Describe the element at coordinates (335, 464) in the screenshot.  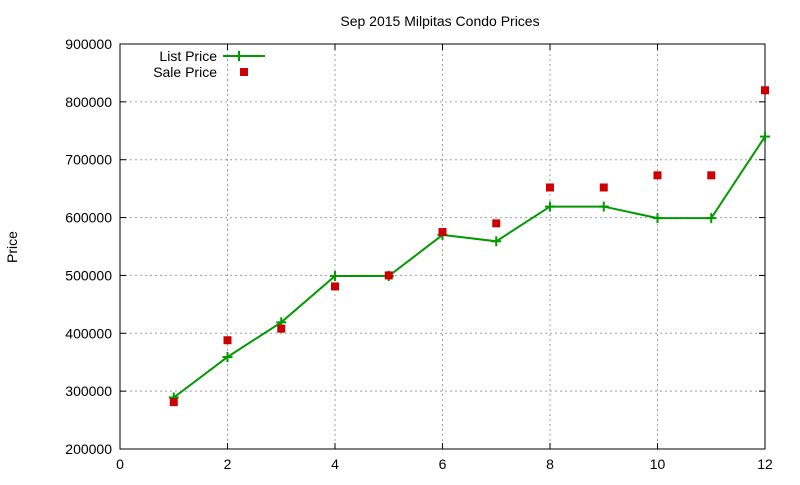
I see `x-tick-label: 4` at that location.